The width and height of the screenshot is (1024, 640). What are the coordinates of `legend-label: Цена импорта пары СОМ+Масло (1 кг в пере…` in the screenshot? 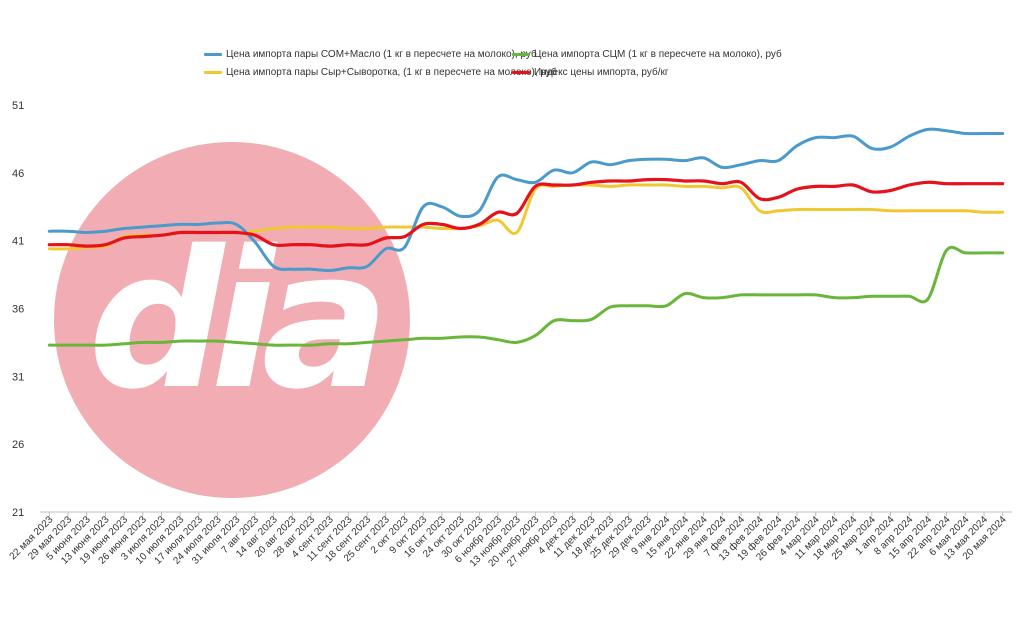 It's located at (381, 54).